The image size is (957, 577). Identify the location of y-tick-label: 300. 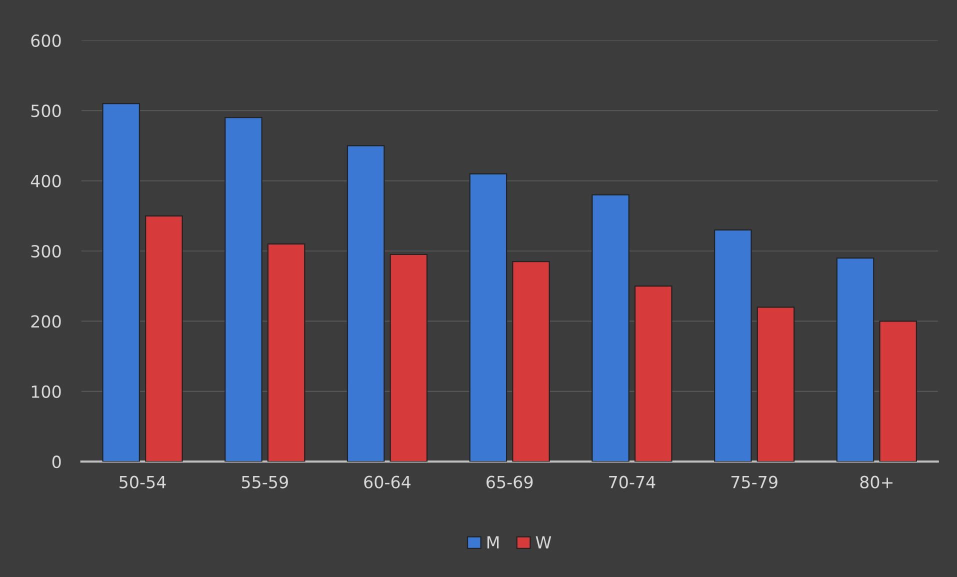
(46, 251).